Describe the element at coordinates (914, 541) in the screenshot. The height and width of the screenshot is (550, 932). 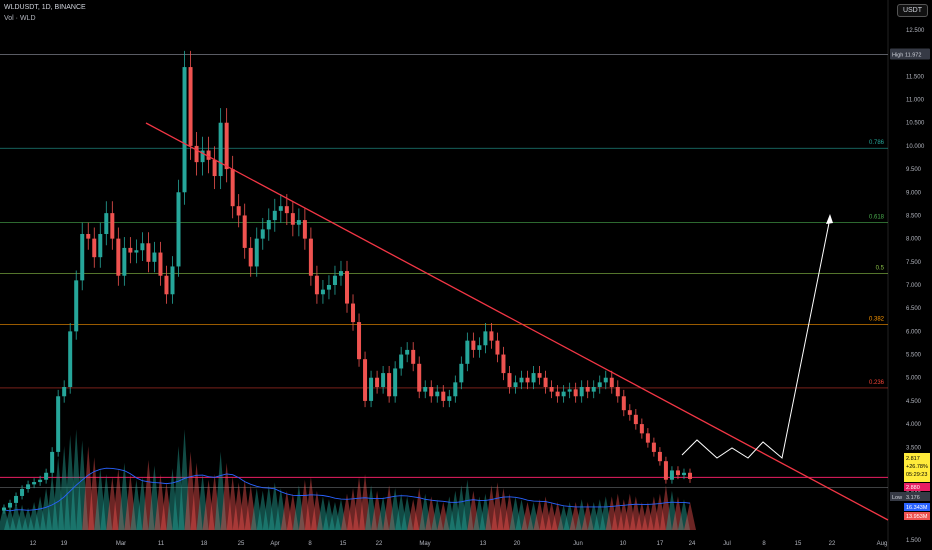
I see `y-tick-22: 1.500` at that location.